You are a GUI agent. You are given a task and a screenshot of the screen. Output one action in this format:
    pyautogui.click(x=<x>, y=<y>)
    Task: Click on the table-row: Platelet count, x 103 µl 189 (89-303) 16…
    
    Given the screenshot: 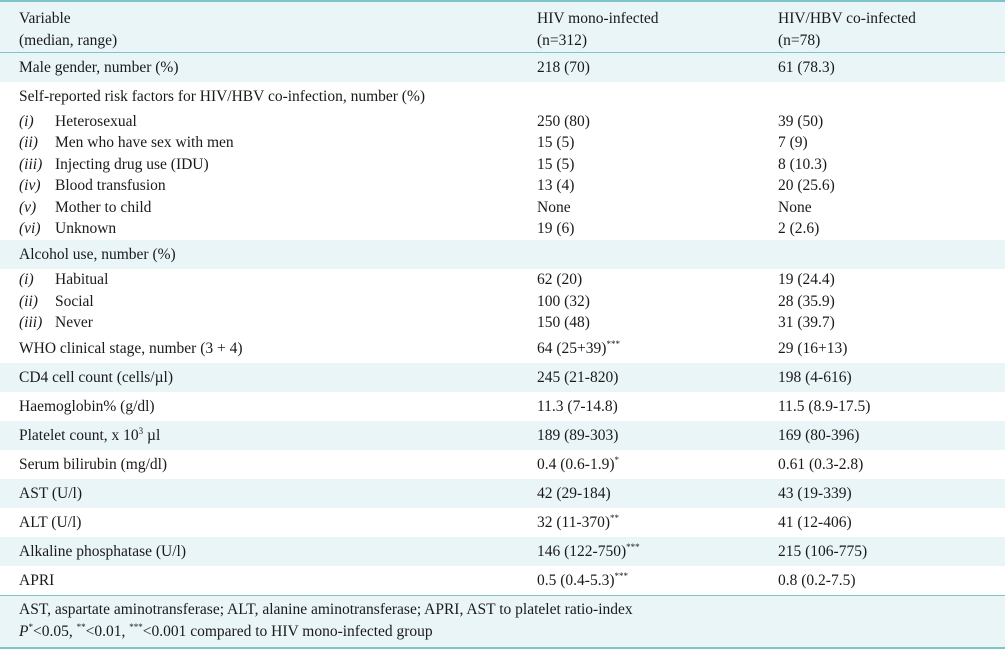 What is the action you would take?
    pyautogui.click(x=502, y=435)
    